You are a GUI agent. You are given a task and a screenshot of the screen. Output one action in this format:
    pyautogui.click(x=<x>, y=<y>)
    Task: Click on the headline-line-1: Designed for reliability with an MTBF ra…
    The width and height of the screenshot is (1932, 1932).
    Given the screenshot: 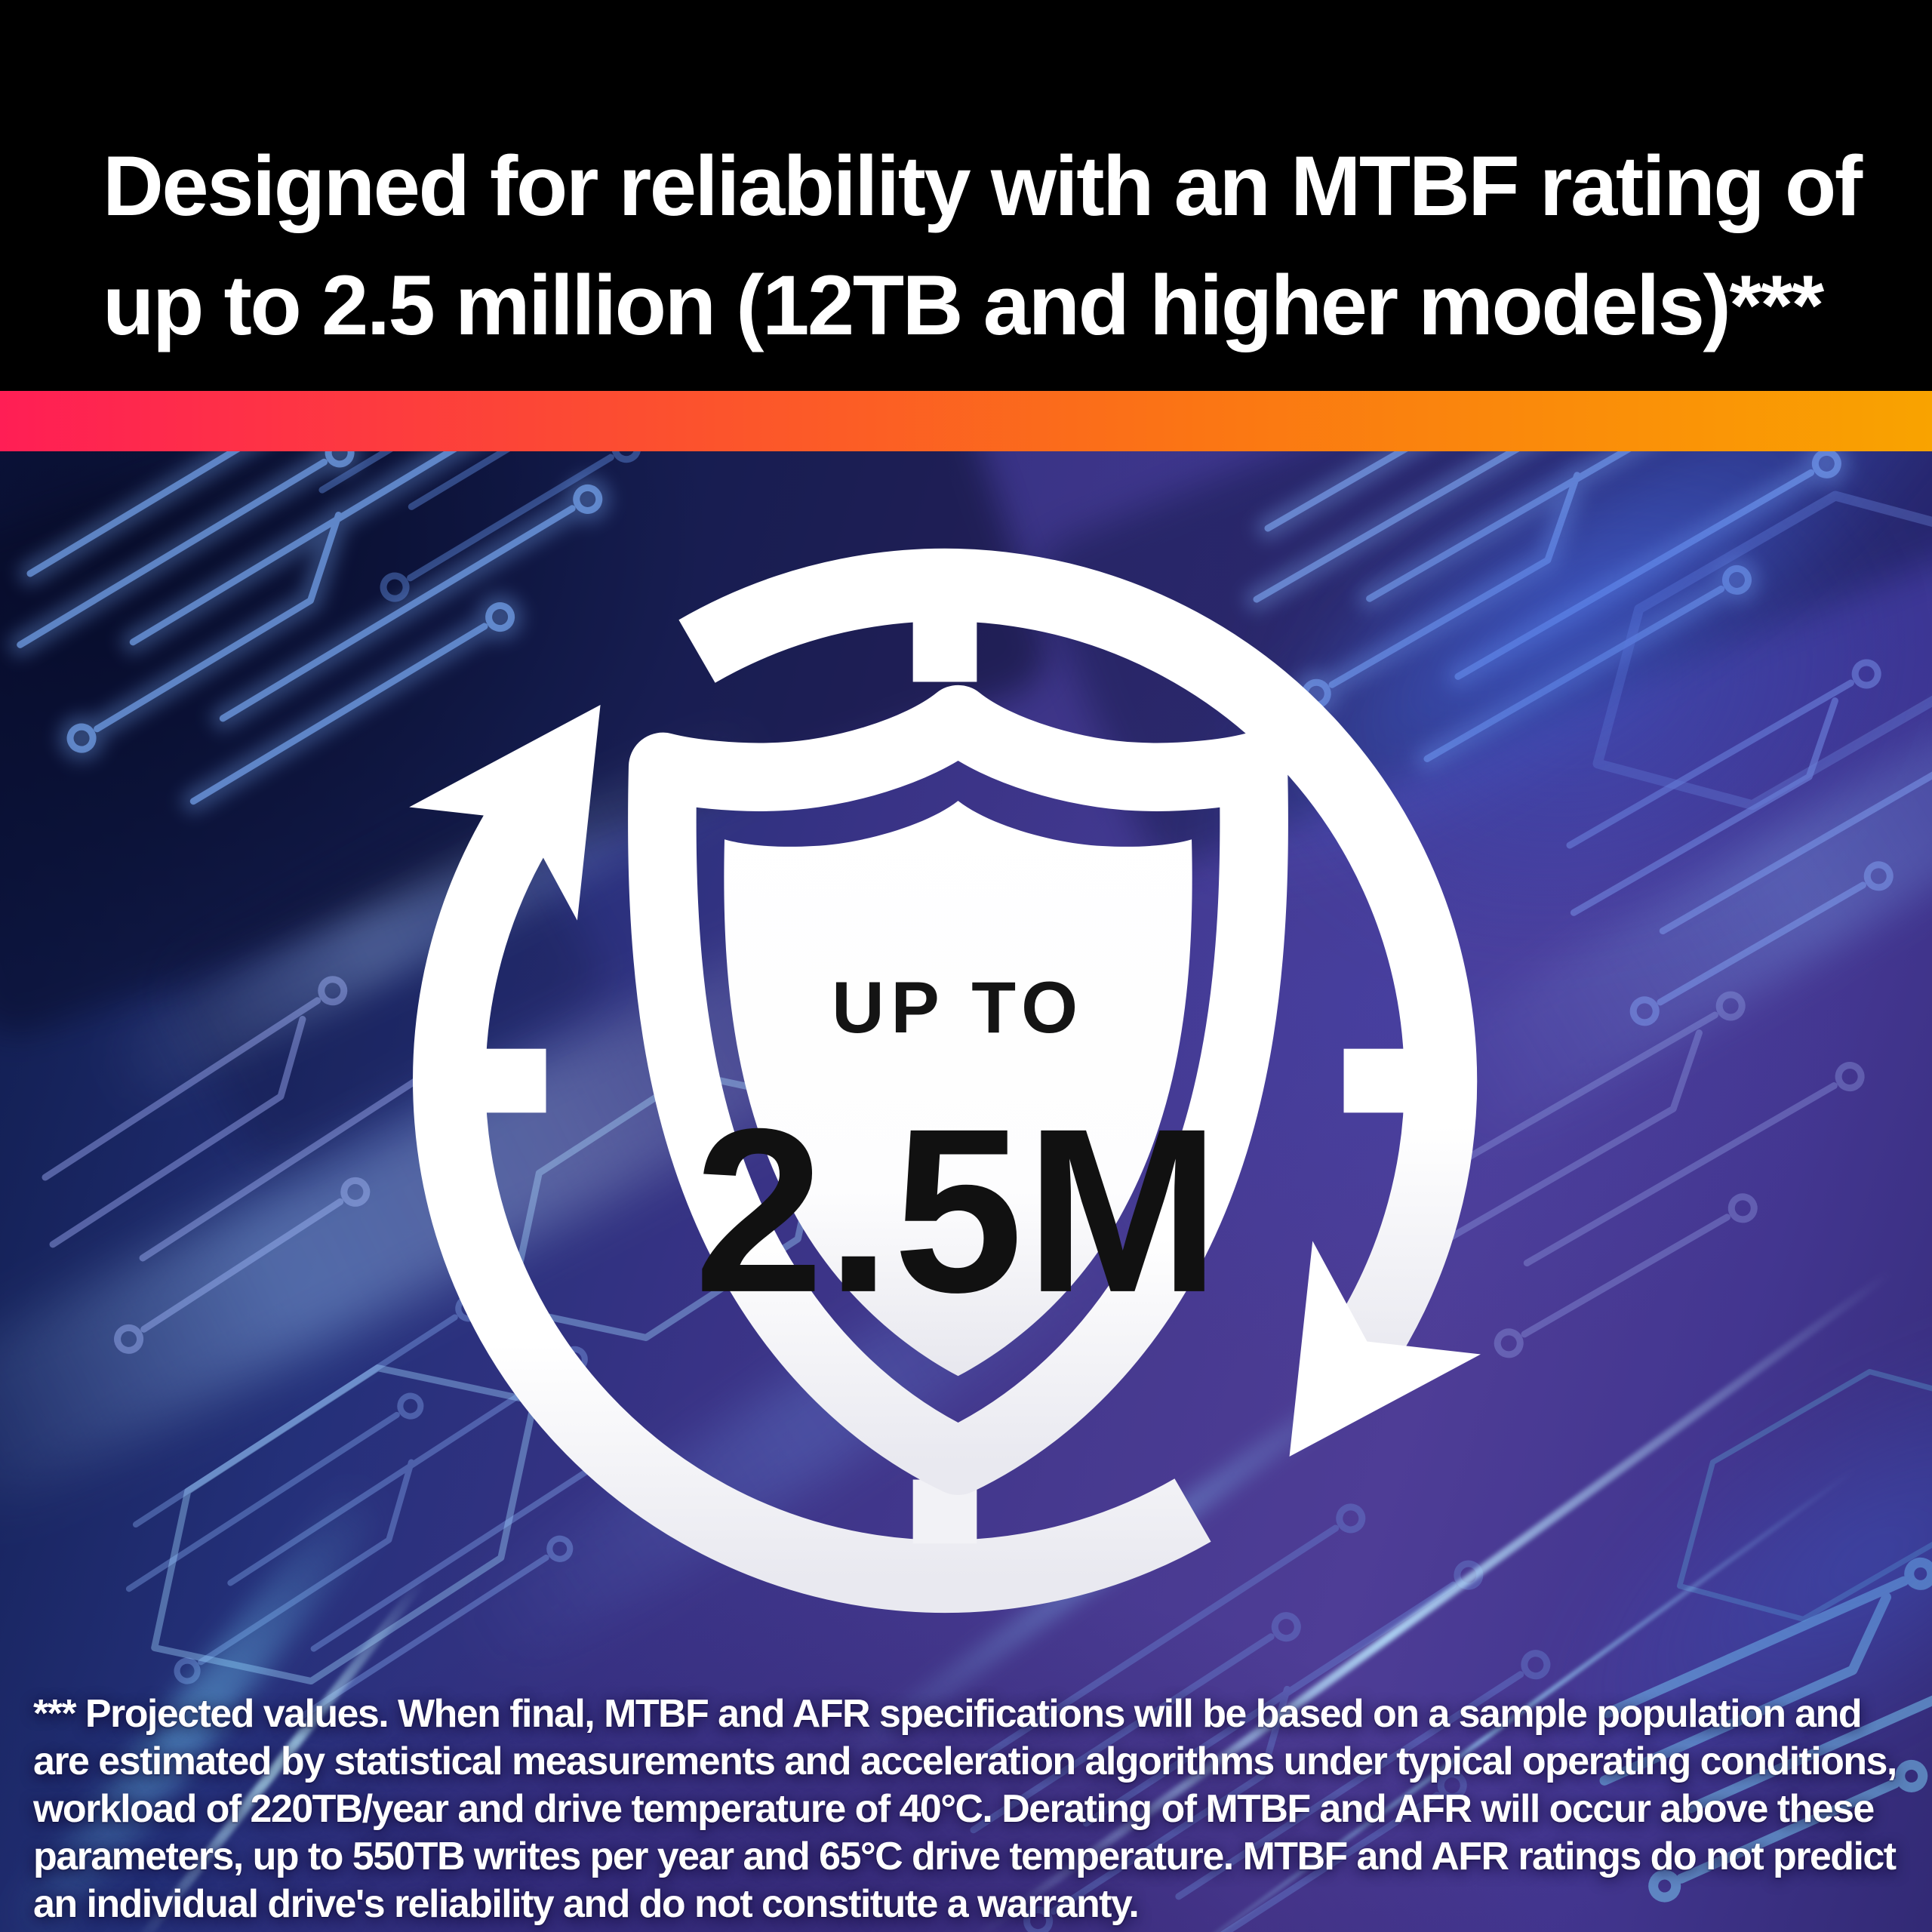 What is the action you would take?
    pyautogui.click(x=983, y=186)
    